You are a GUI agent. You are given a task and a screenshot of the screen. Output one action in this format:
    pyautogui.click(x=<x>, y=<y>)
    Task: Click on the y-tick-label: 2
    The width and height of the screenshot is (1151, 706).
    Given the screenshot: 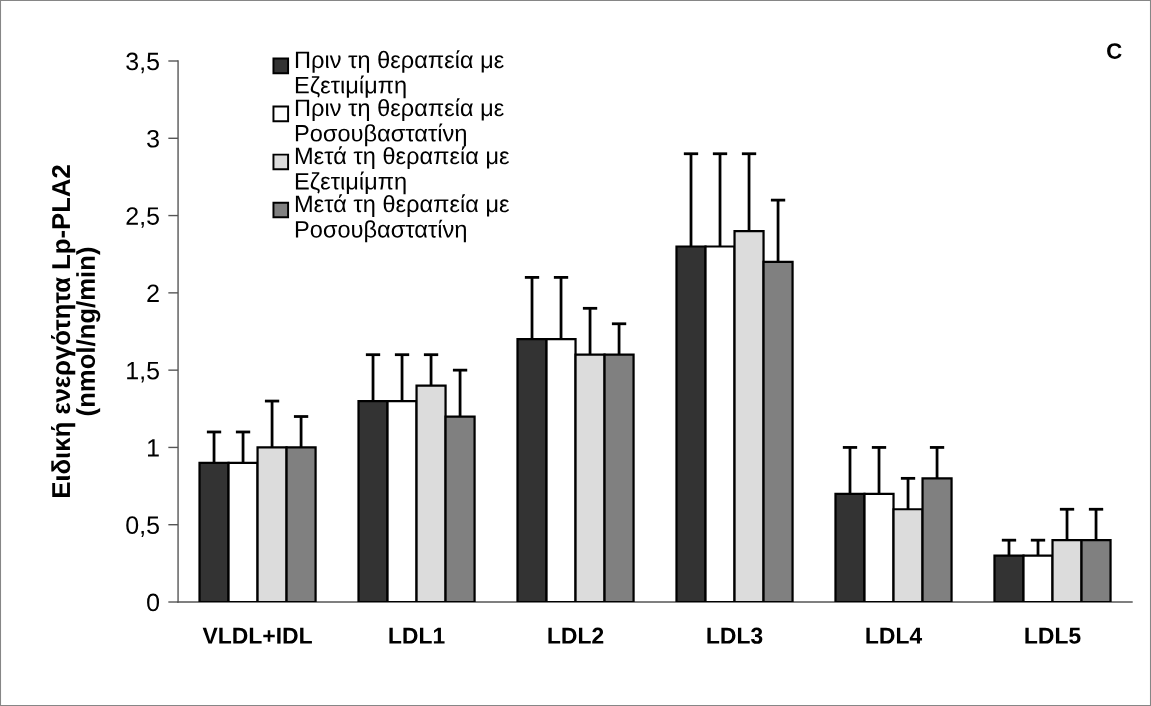 What is the action you would take?
    pyautogui.click(x=153, y=293)
    